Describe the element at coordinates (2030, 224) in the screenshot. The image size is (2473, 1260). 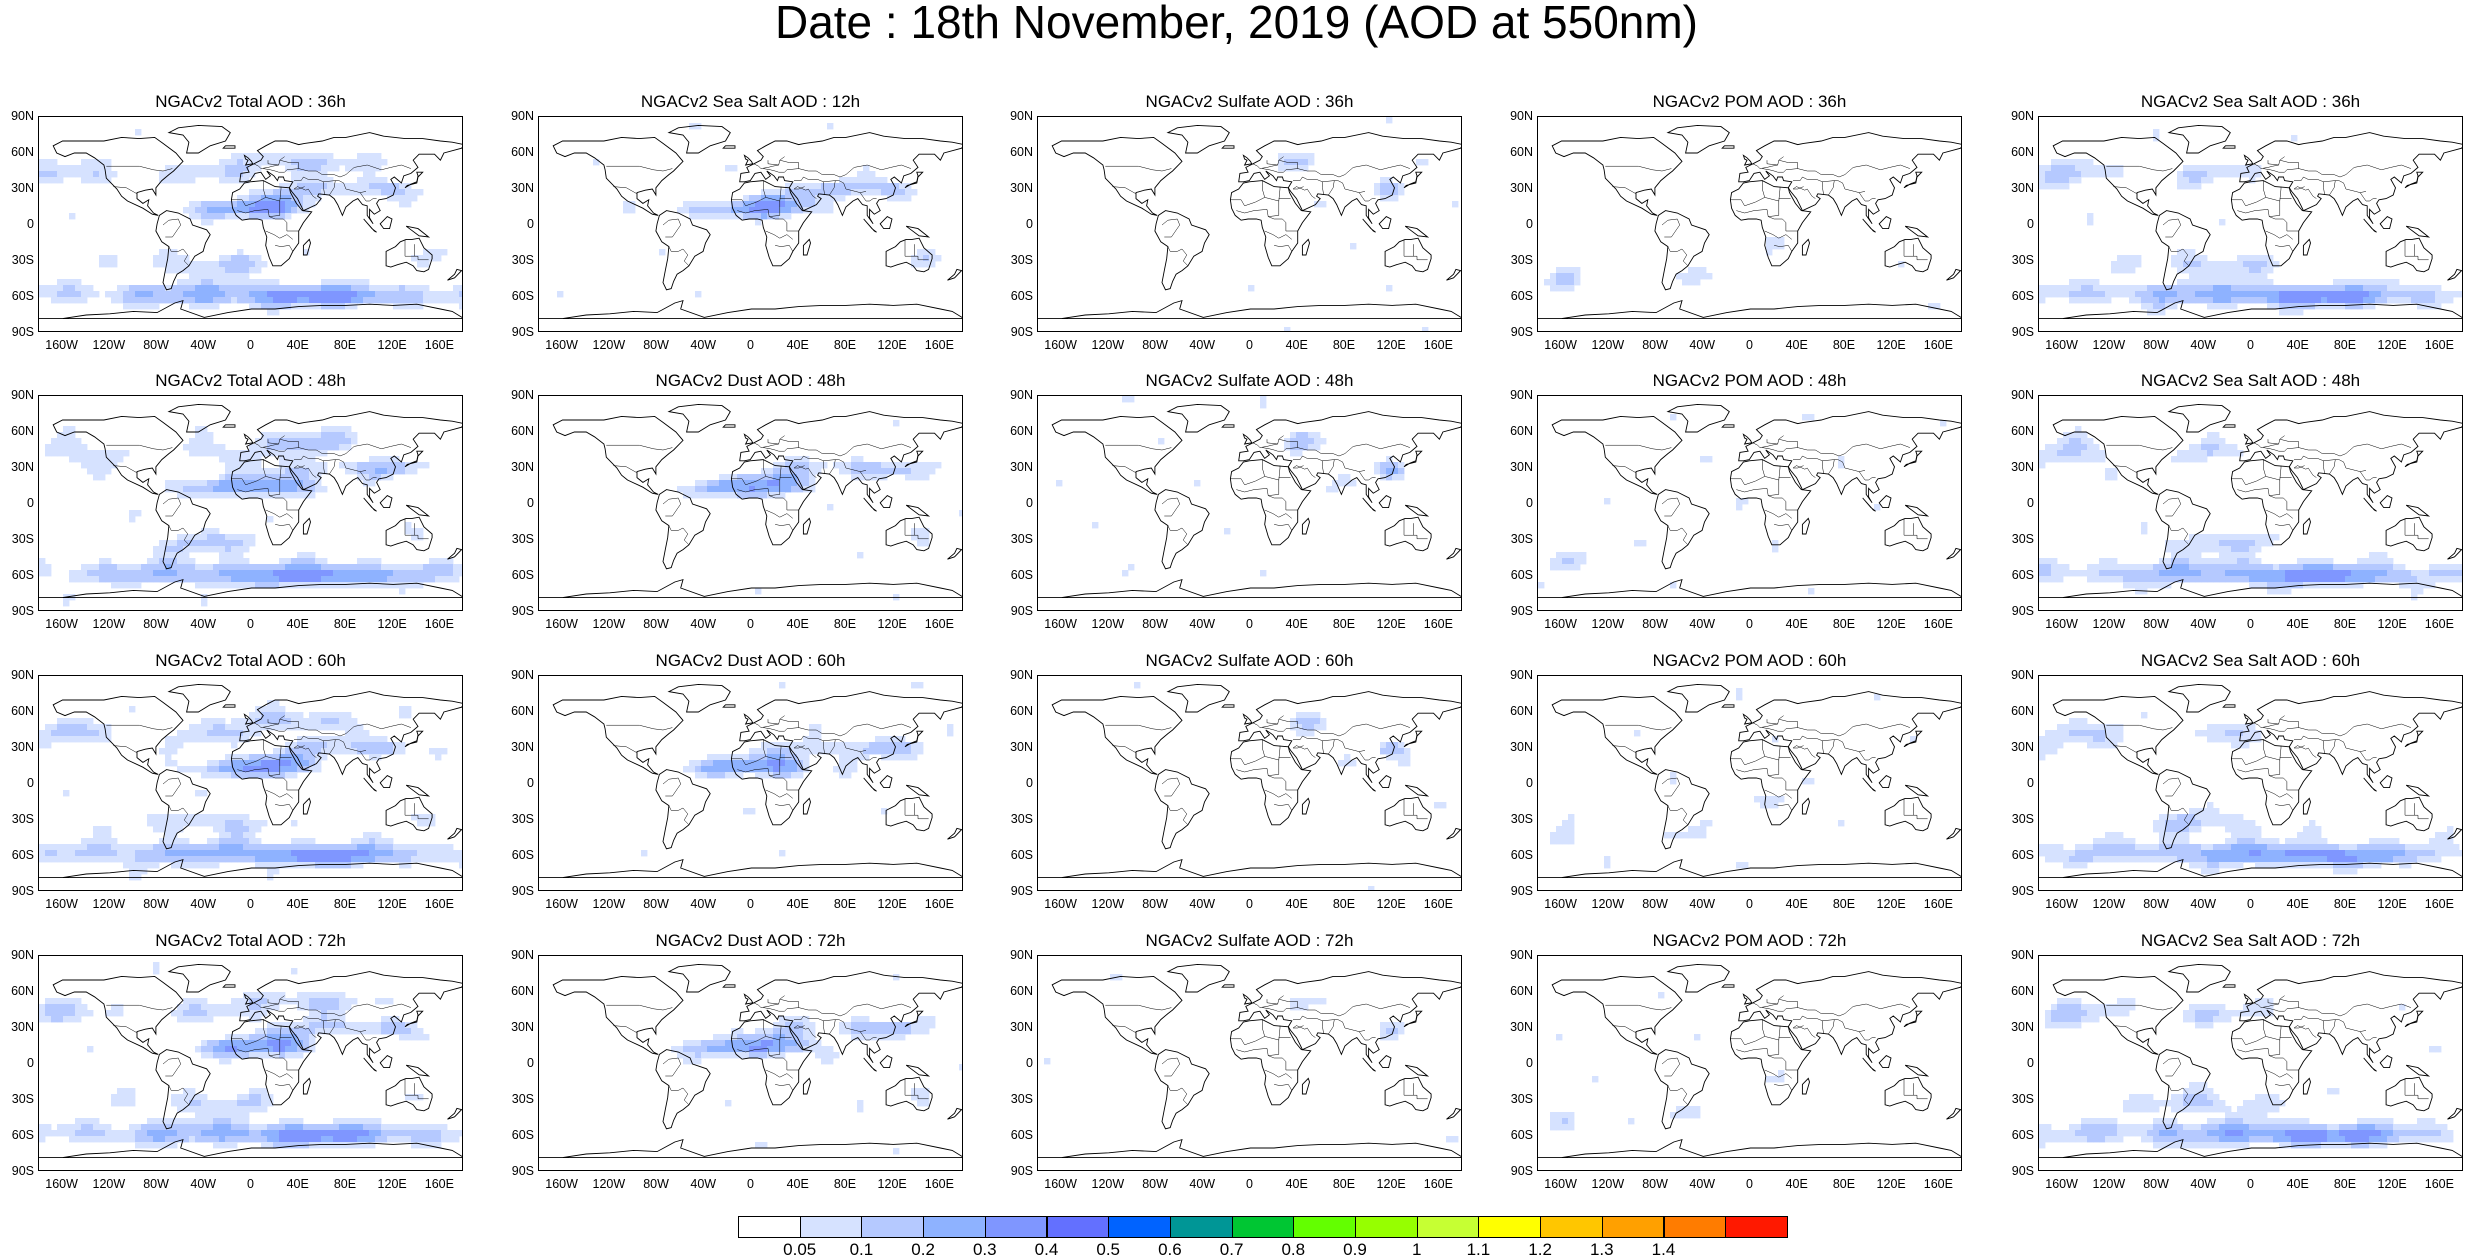
I see `lat-tick-label: 0` at that location.